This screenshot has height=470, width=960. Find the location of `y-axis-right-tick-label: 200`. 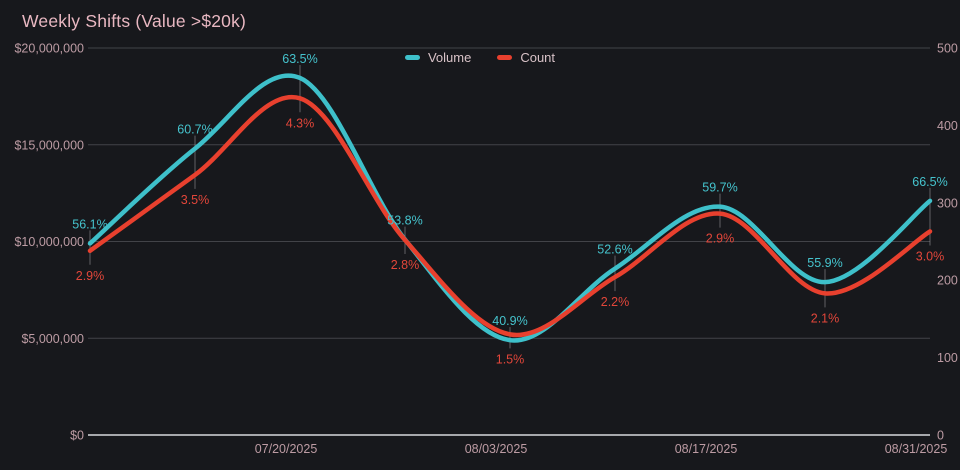

y-axis-right-tick-label: 200 is located at coordinates (947, 281).